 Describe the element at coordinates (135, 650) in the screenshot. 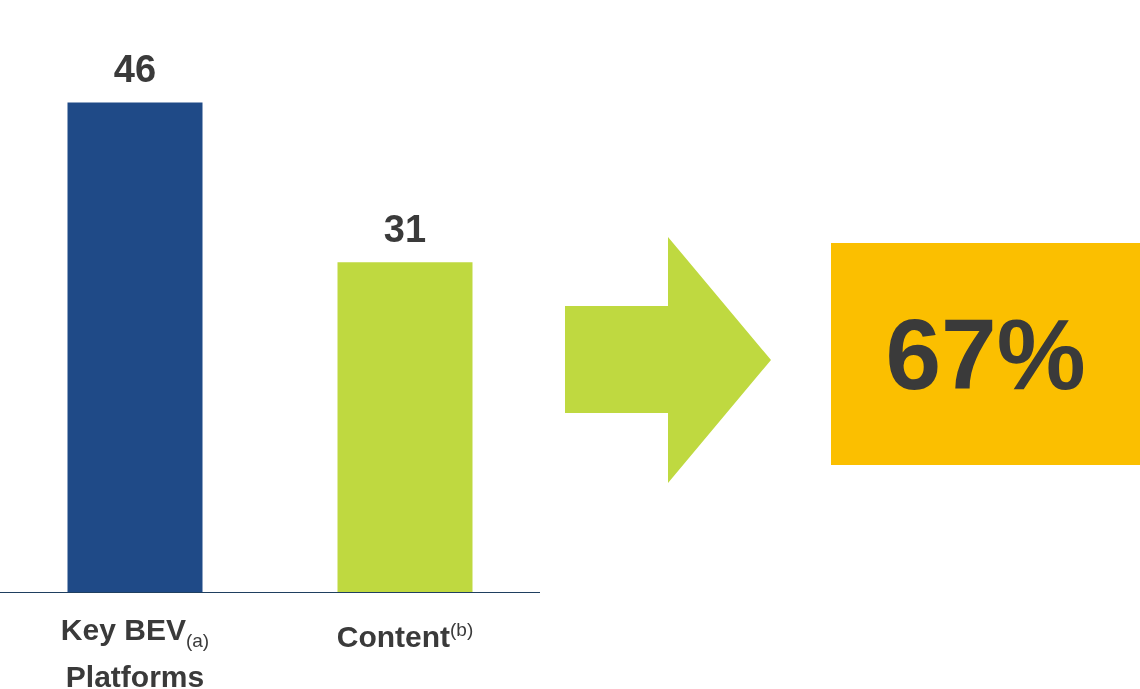

I see `x-tick-label: Key BEV$_{(a)}$ Platforms` at that location.